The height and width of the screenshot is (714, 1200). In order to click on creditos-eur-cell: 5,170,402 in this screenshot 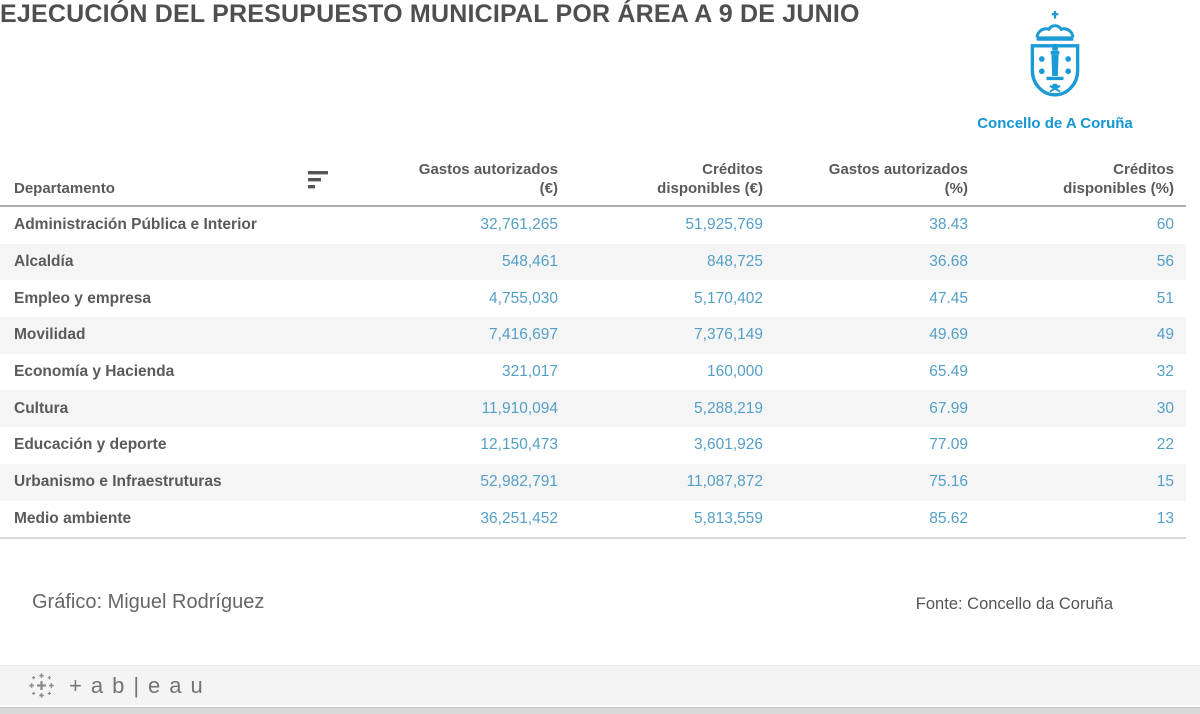, I will do `click(728, 298)`.